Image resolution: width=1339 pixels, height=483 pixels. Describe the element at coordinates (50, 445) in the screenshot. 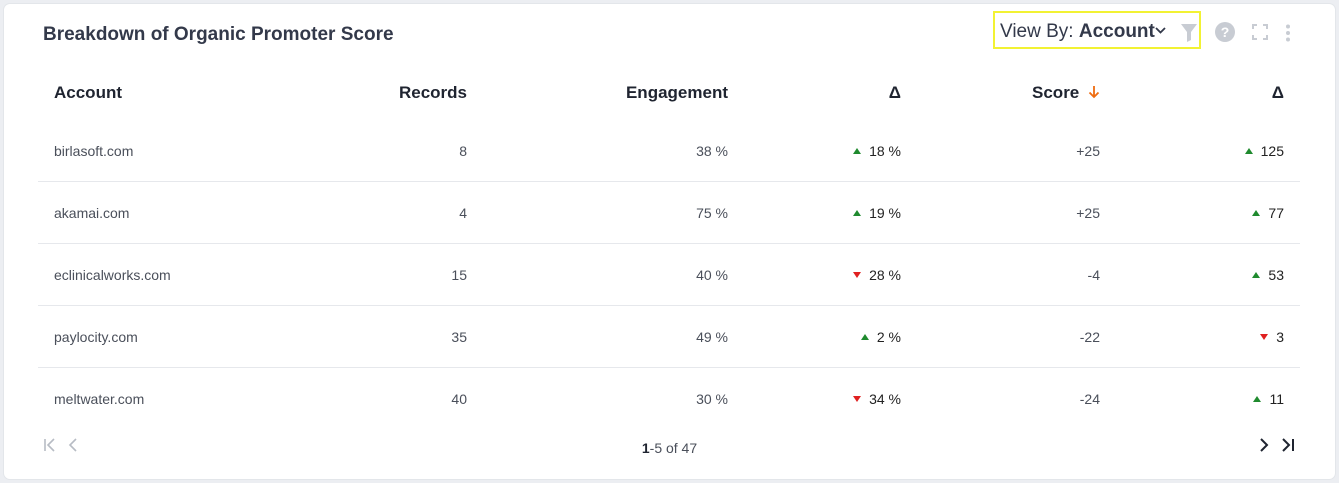

I see `first-page-icon` at that location.